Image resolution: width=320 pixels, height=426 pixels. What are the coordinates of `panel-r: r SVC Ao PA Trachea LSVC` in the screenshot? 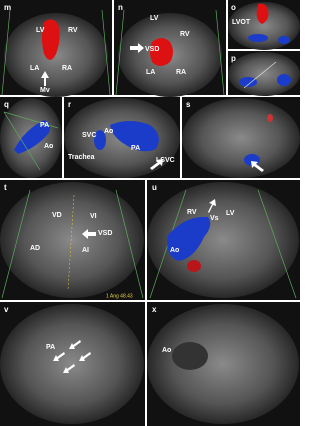 It's located at (122, 137).